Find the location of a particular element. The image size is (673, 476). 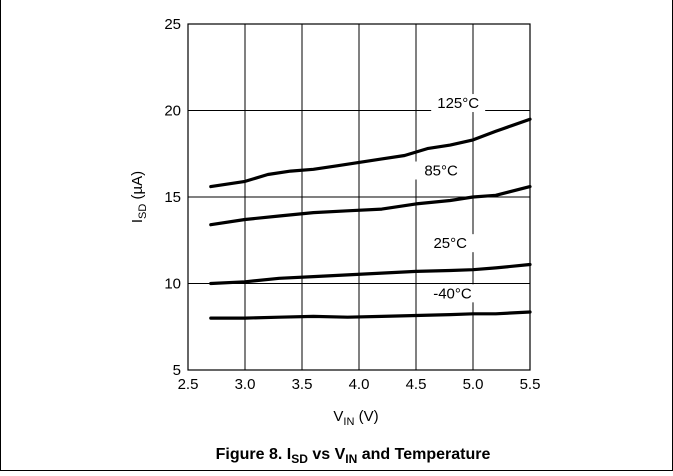

y-tick-label: 20 is located at coordinates (172, 111).